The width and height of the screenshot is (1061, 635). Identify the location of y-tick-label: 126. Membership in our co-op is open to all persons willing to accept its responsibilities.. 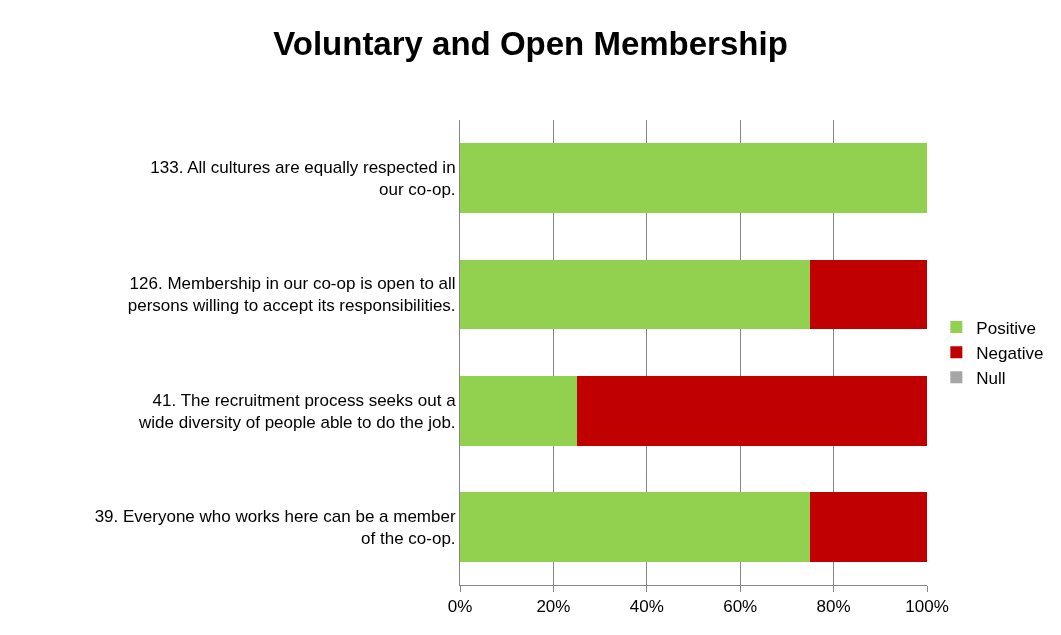
(291, 295).